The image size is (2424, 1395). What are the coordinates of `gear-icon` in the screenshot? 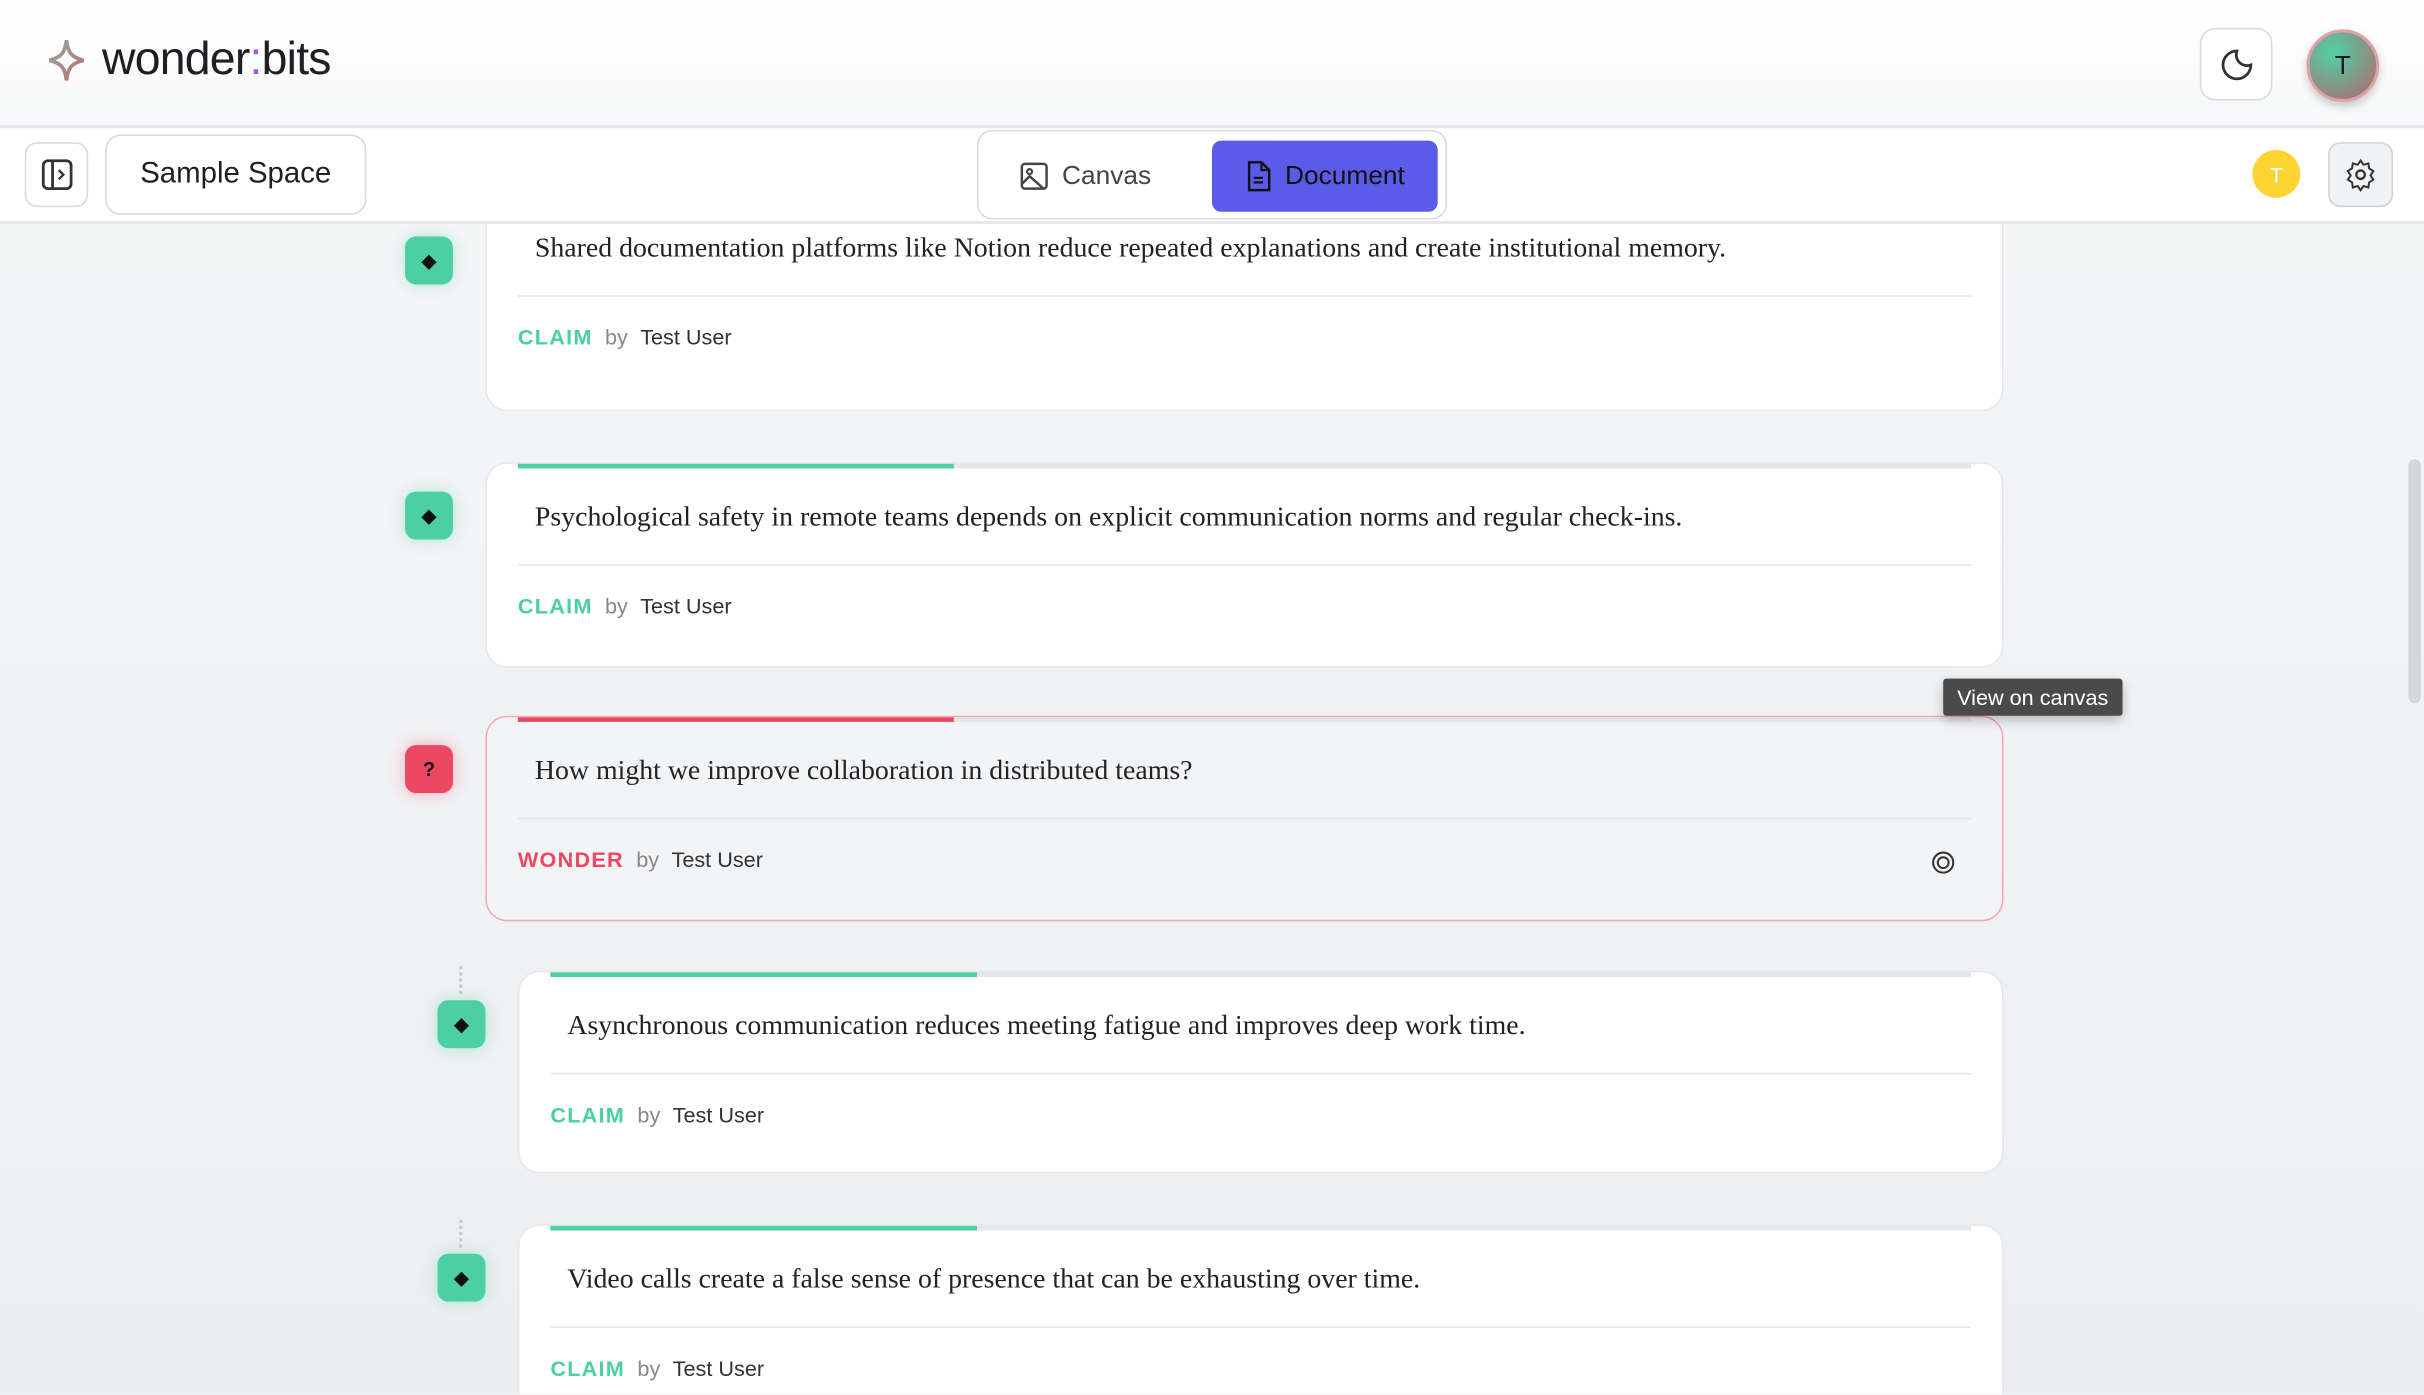 It's located at (2360, 175).